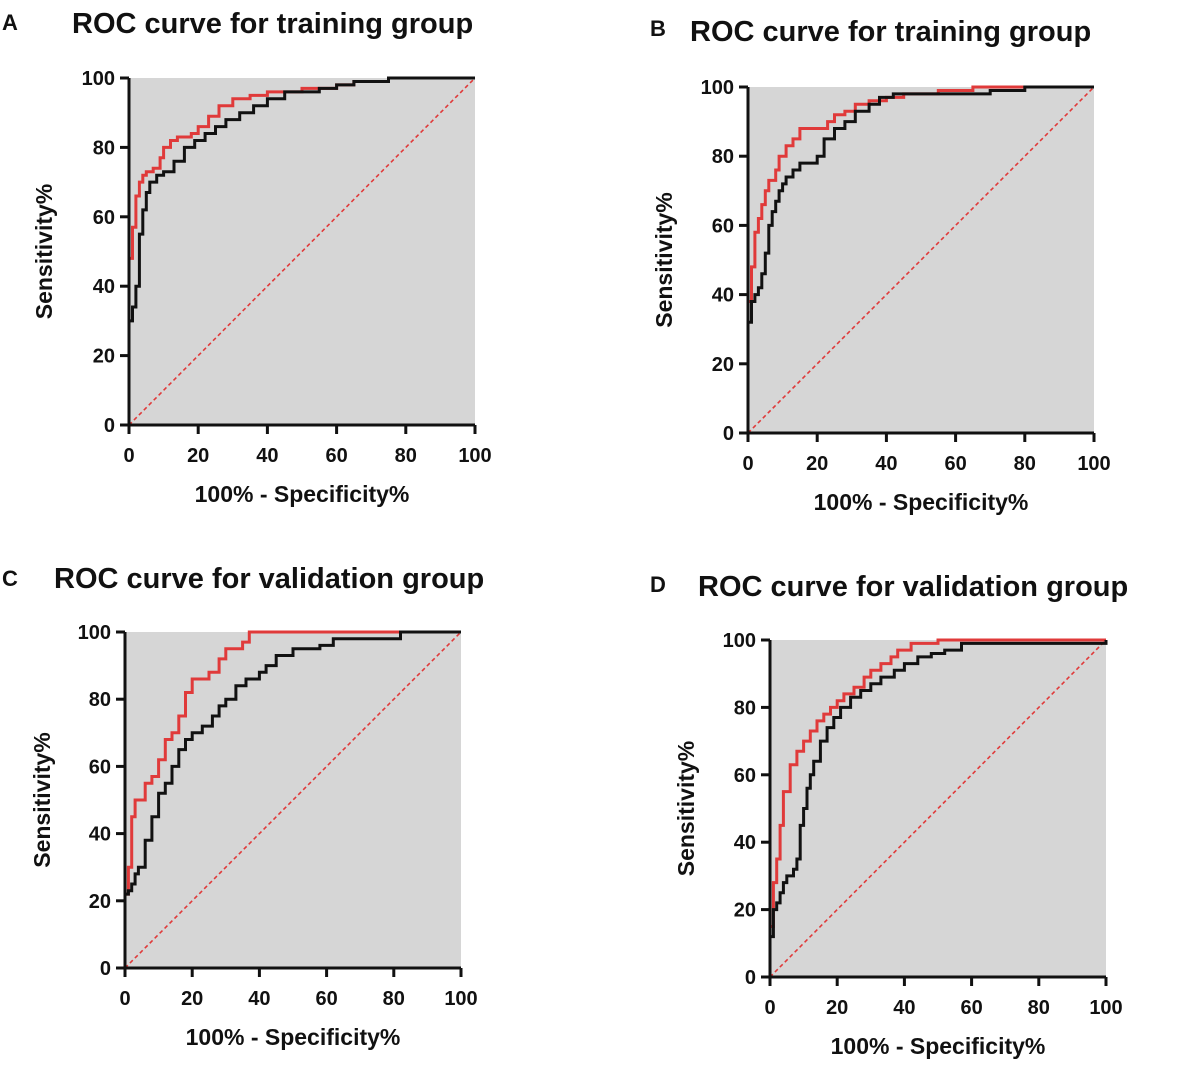 Image resolution: width=1181 pixels, height=1069 pixels. I want to click on panel-letter: B, so click(658, 28).